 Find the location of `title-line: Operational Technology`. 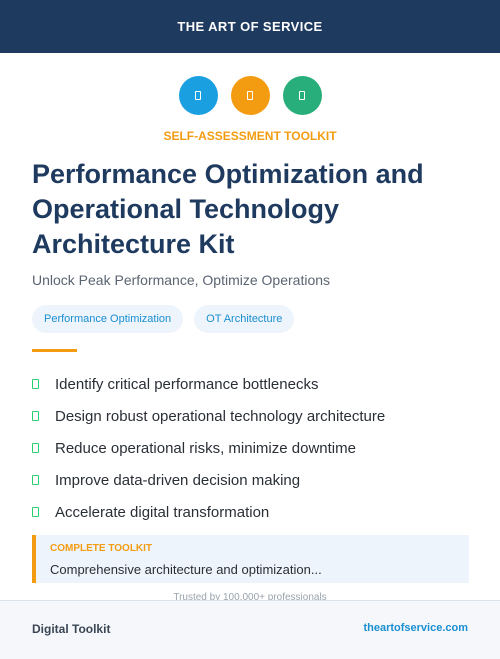

title-line: Operational Technology is located at coordinates (186, 209).